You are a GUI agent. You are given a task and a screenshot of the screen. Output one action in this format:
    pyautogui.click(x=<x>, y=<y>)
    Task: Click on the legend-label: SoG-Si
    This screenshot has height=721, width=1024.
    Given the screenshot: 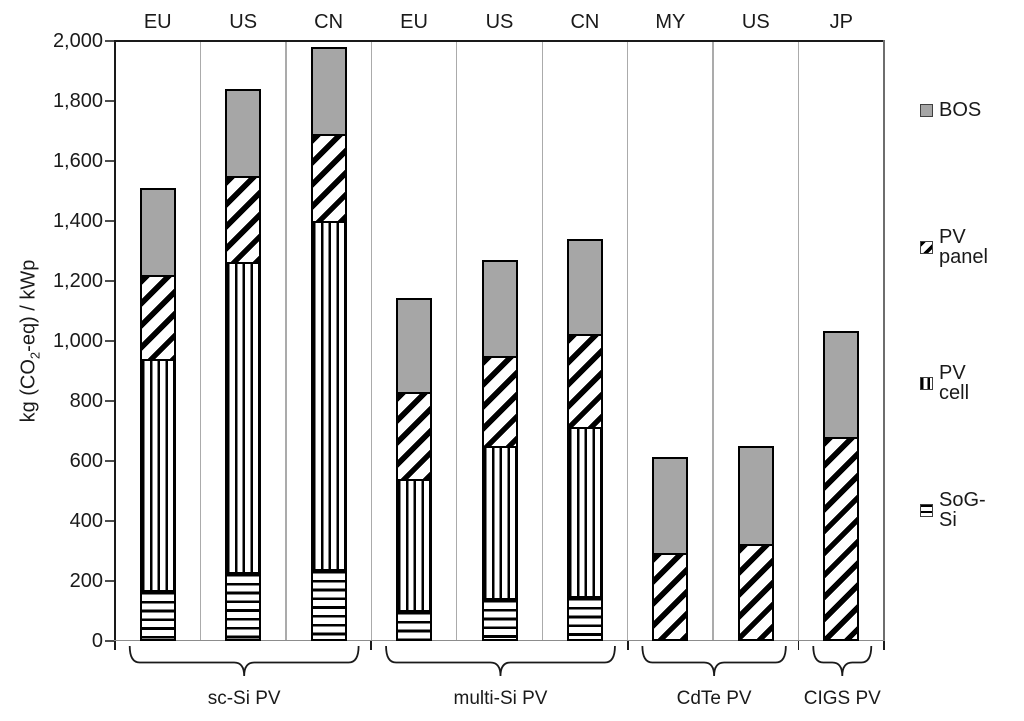 What is the action you would take?
    pyautogui.click(x=962, y=510)
    